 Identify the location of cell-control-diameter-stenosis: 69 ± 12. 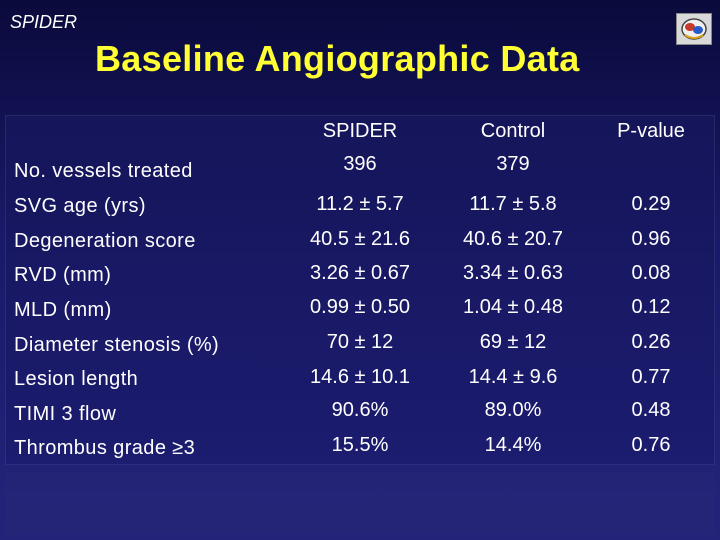
(513, 342).